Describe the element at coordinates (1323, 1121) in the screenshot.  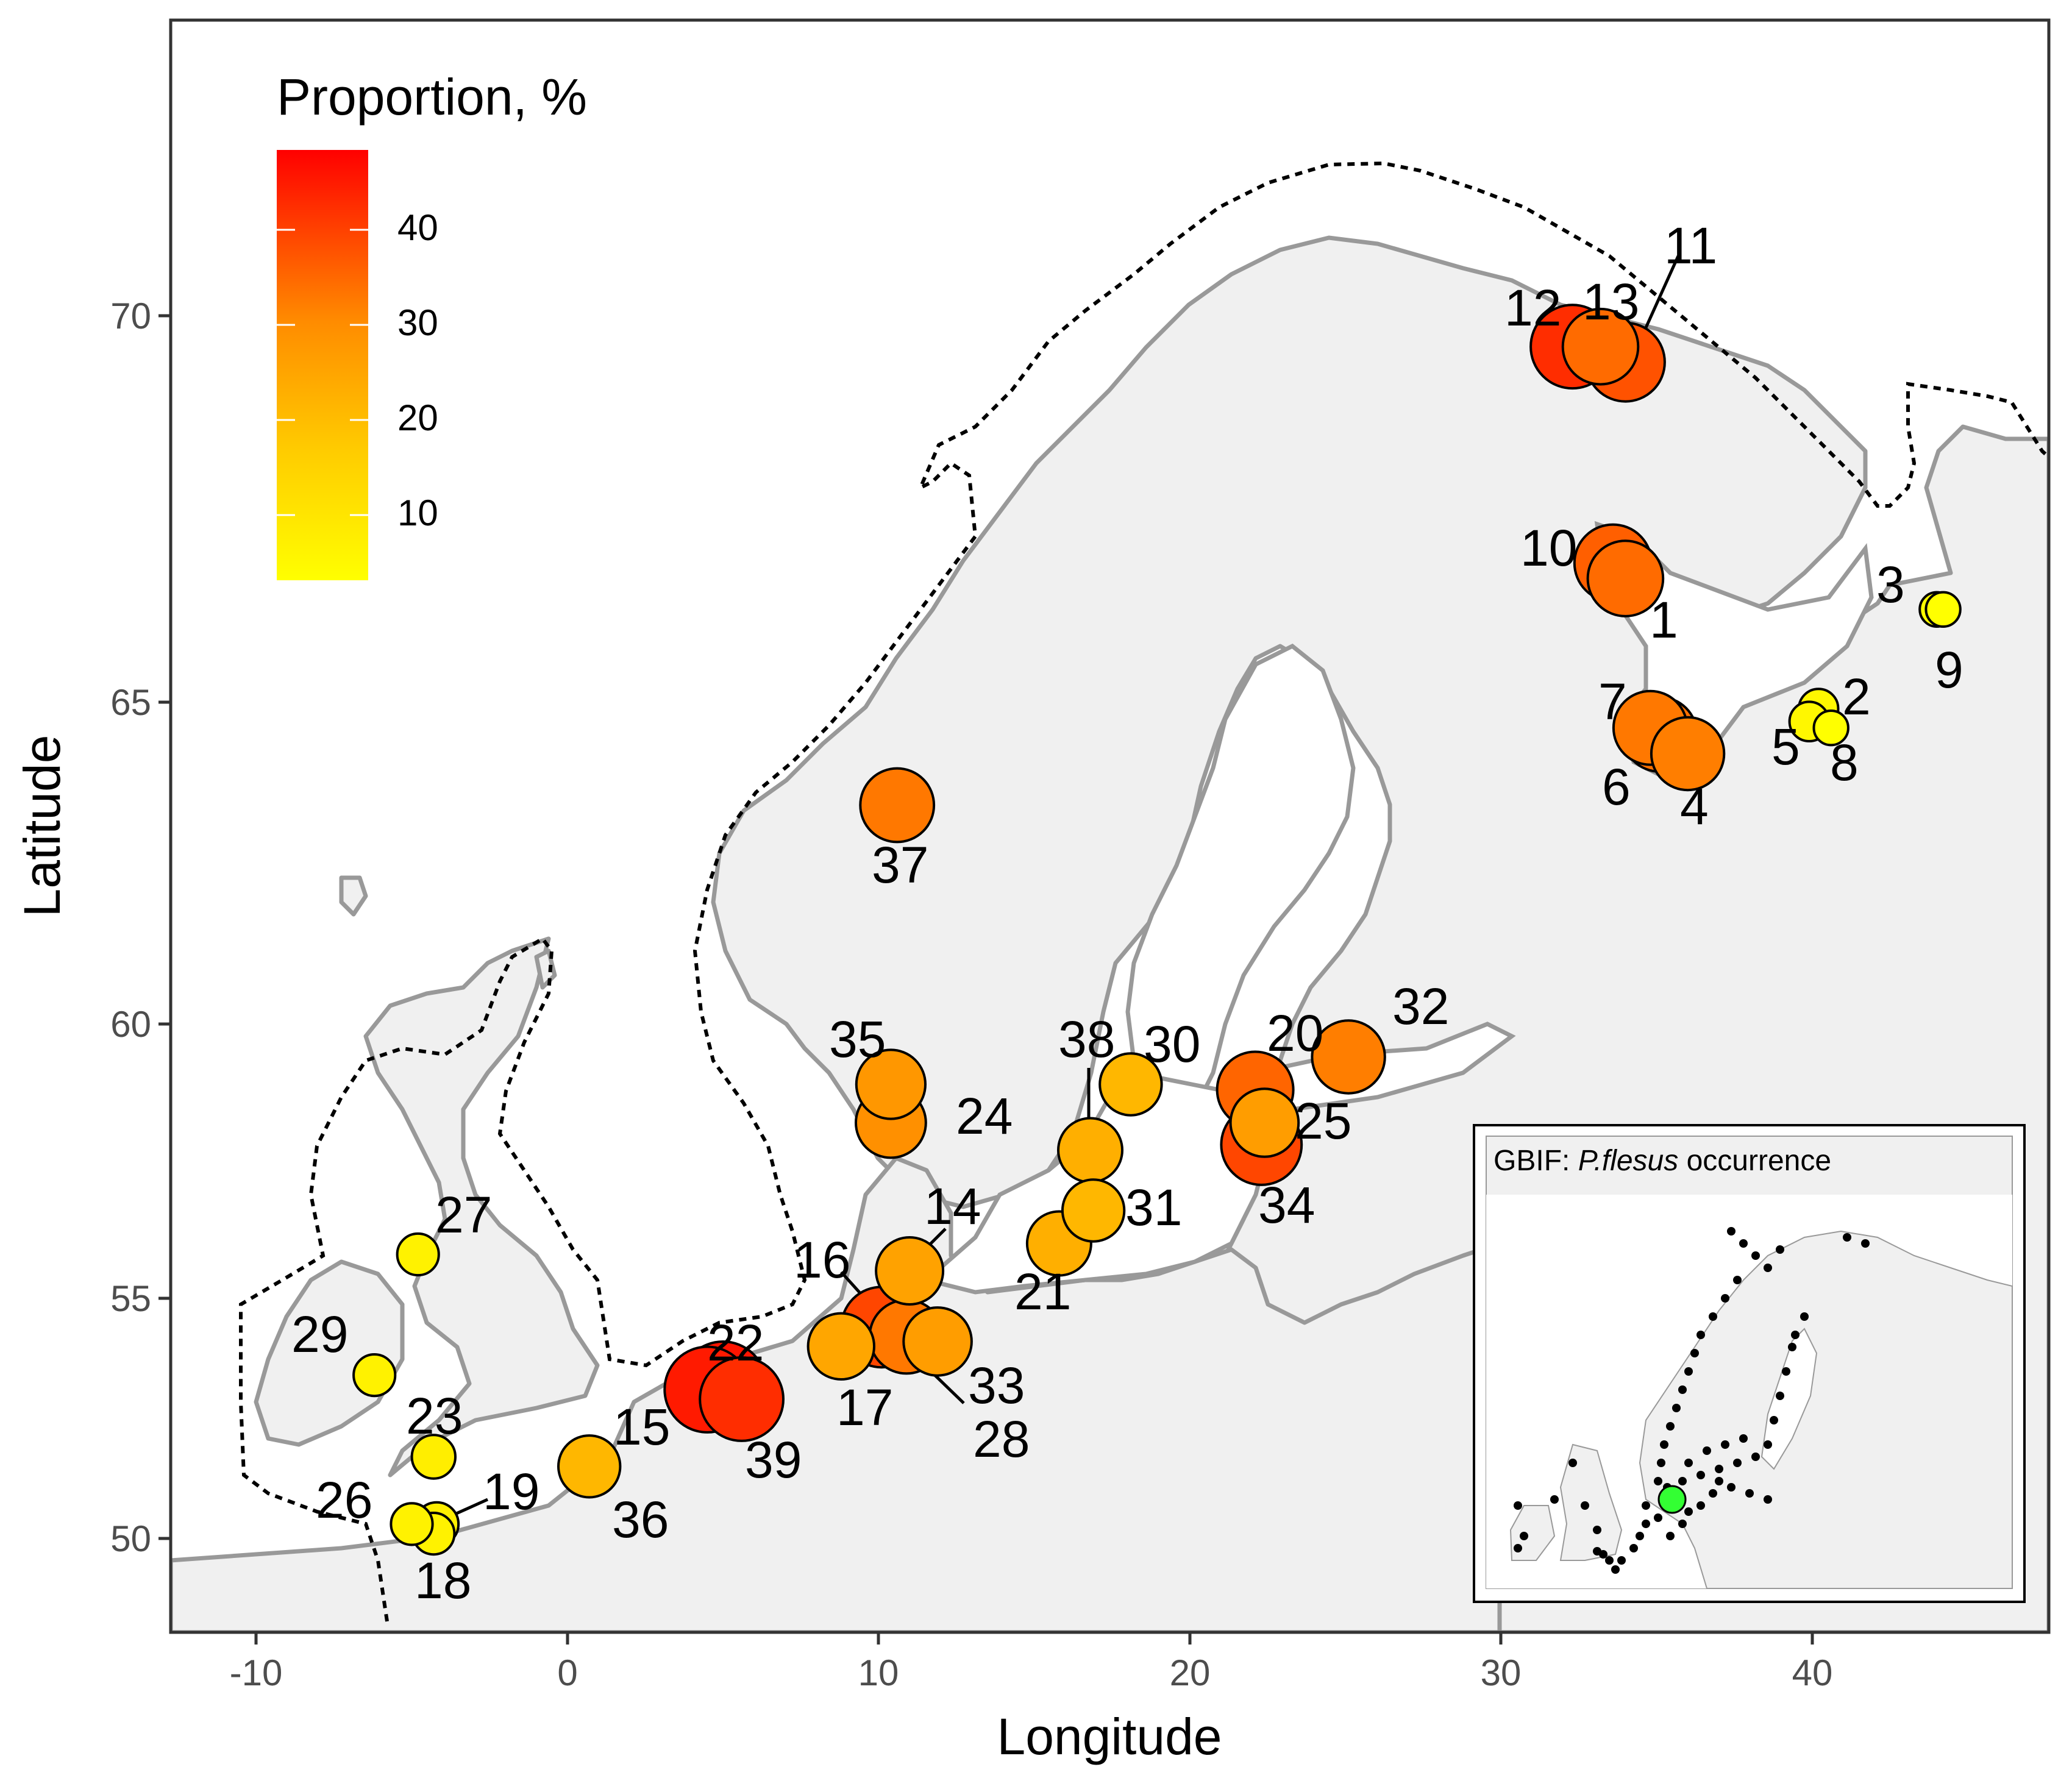
I see `label-25: 25` at that location.